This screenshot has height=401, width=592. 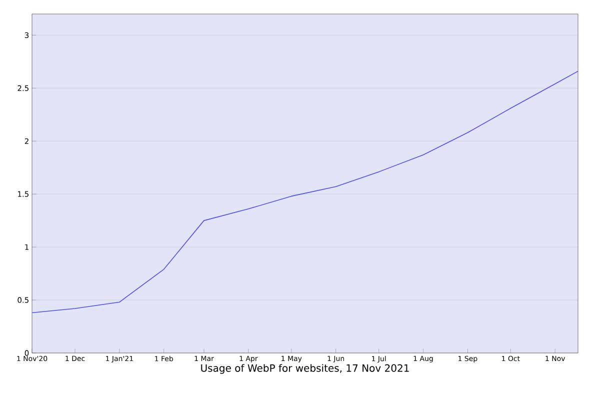 I want to click on x-axis-title: Usage of WebP for websites, 17 Nov 2021, so click(x=305, y=369).